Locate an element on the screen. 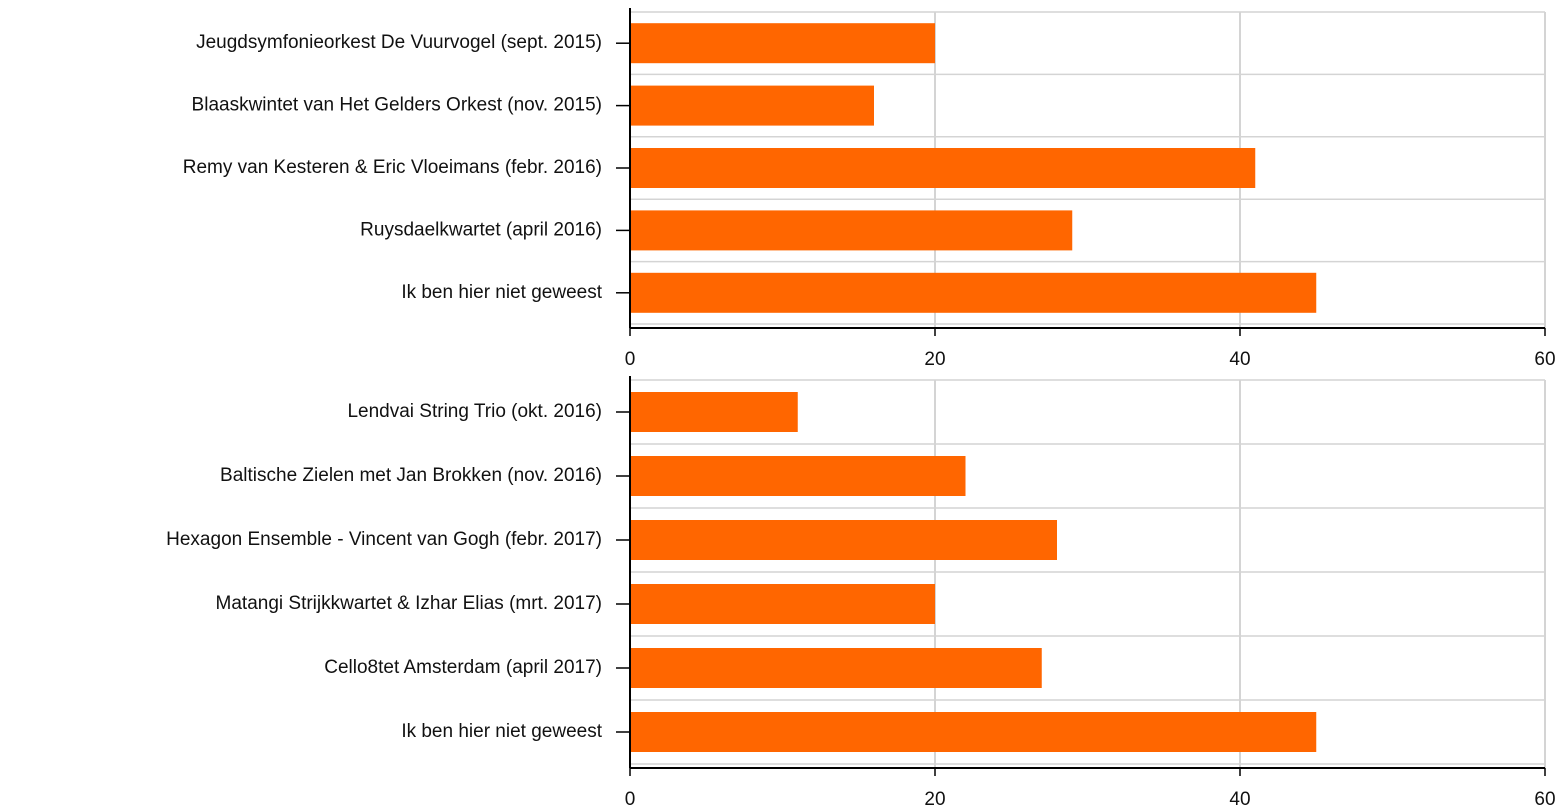 The height and width of the screenshot is (812, 1563). y-tick-label: Cello8tet Amsterdam (april 2017) is located at coordinates (463, 667).